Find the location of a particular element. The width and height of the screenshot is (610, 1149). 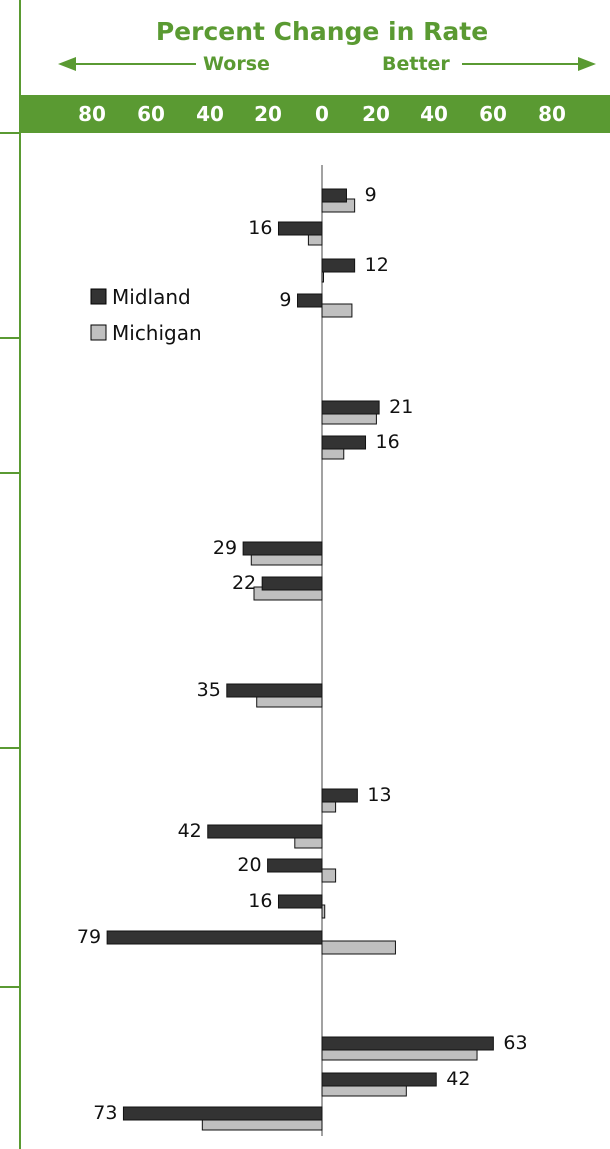

x-tick-labels: 80 60 40 20 0 20 40 60 80 is located at coordinates (322, 114).